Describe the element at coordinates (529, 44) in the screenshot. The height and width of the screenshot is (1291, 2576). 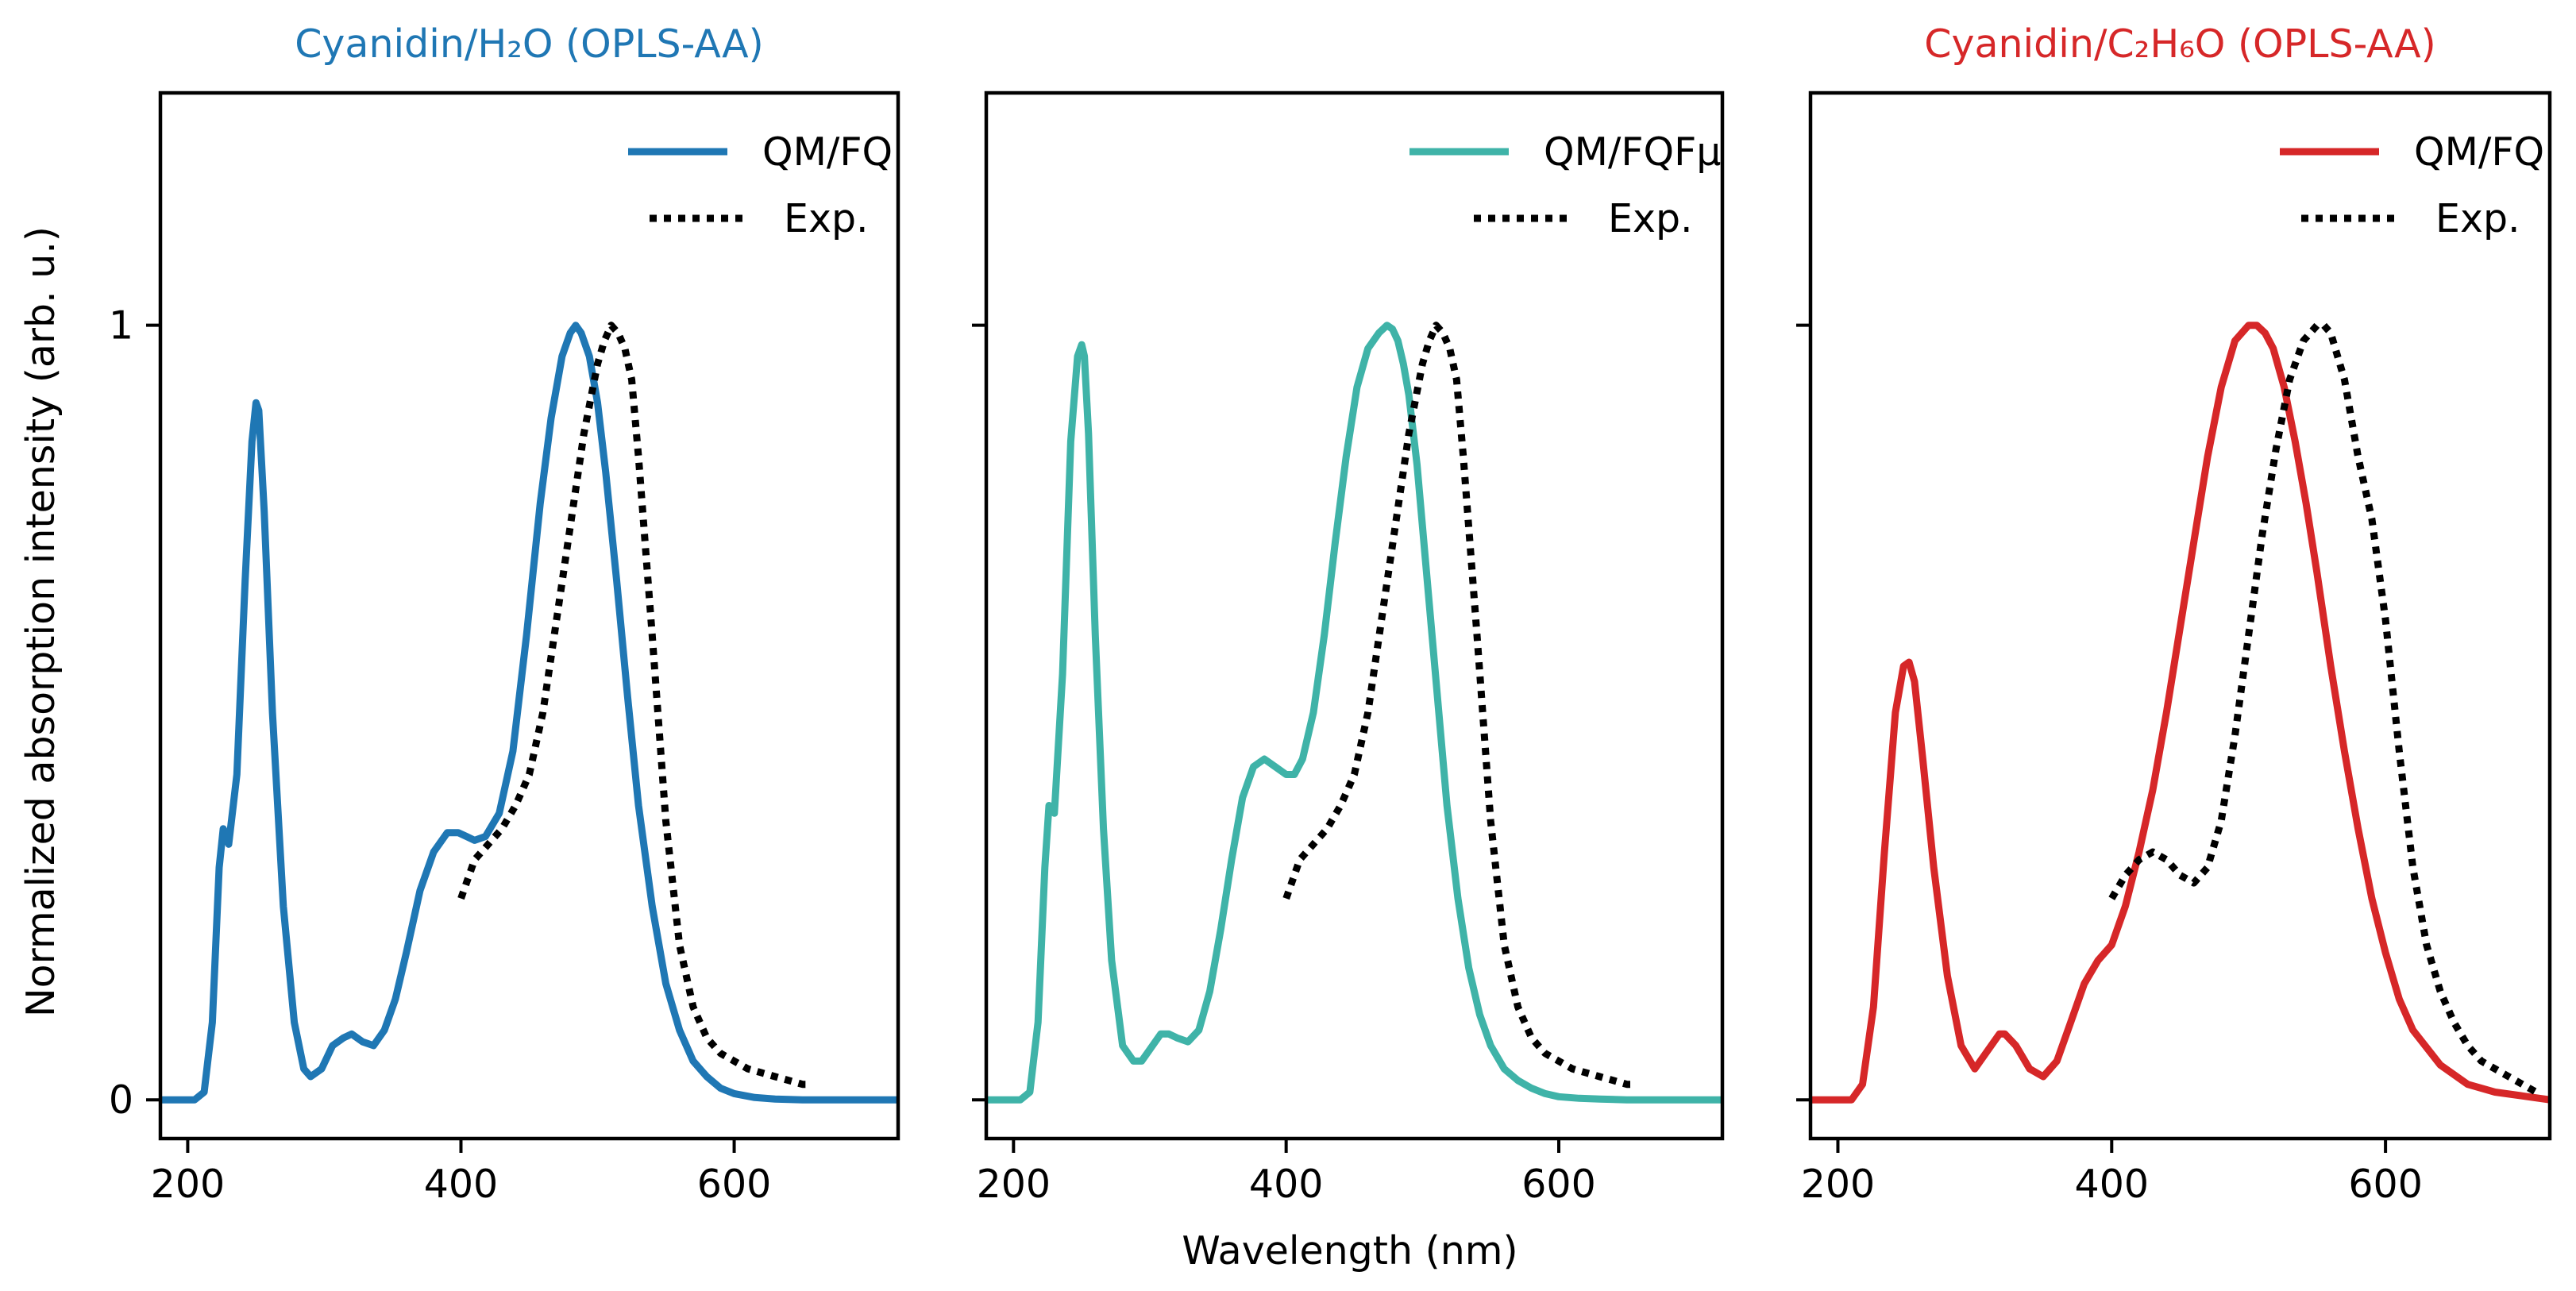
I see `panel-title: Cyanidin/H₂O (OPLS-AA)` at that location.